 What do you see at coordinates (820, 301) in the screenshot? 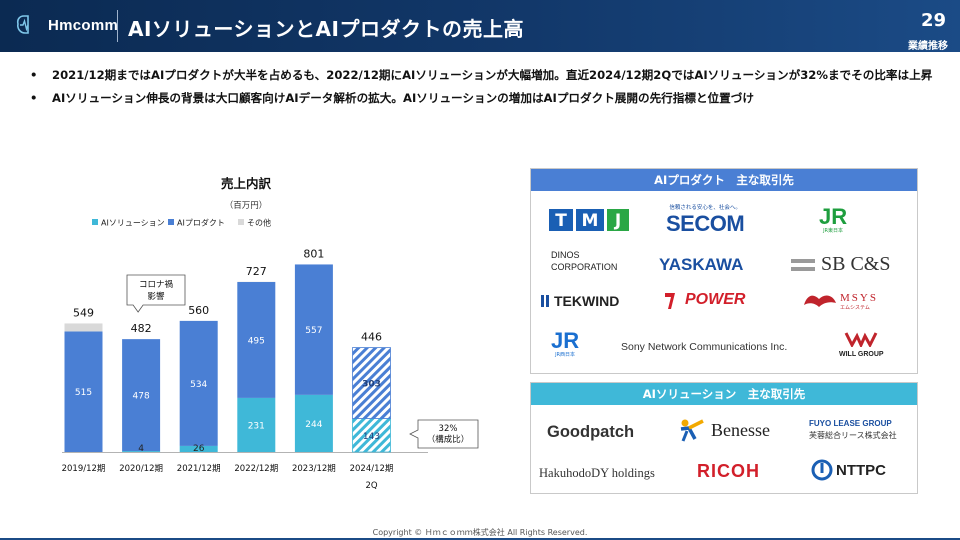
I see `msys-mark-icon` at bounding box center [820, 301].